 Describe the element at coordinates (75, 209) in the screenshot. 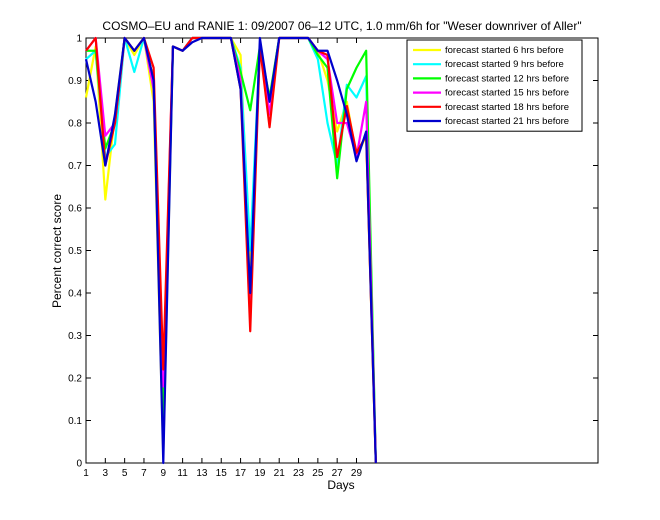

I see `y-tick-label: 0.6` at that location.